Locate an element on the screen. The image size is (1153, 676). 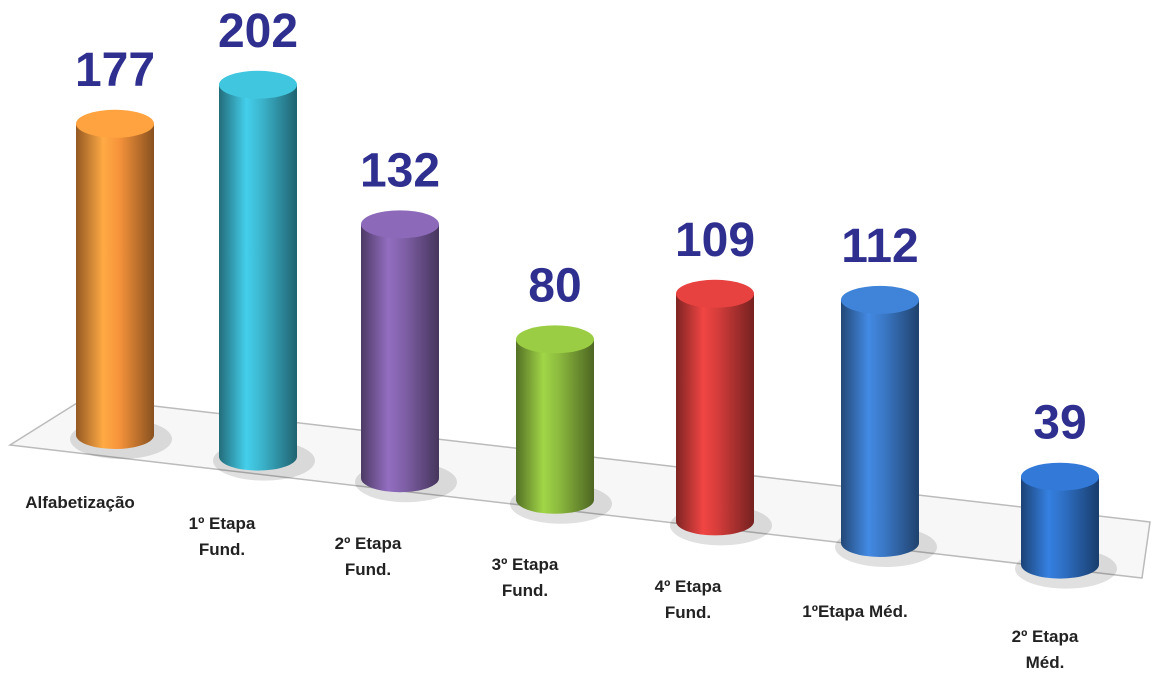
category-label: 2º Etapa Méd. is located at coordinates (1045, 649).